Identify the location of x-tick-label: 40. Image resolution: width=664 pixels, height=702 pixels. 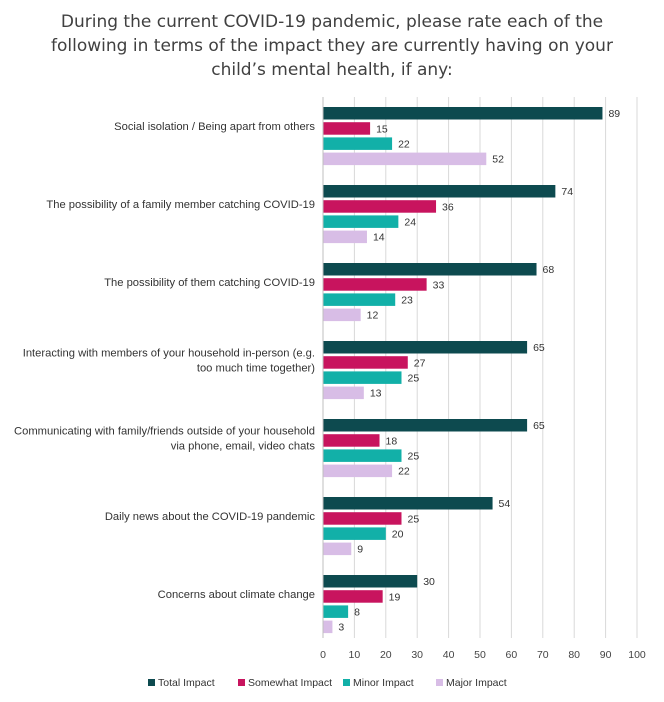
(449, 655).